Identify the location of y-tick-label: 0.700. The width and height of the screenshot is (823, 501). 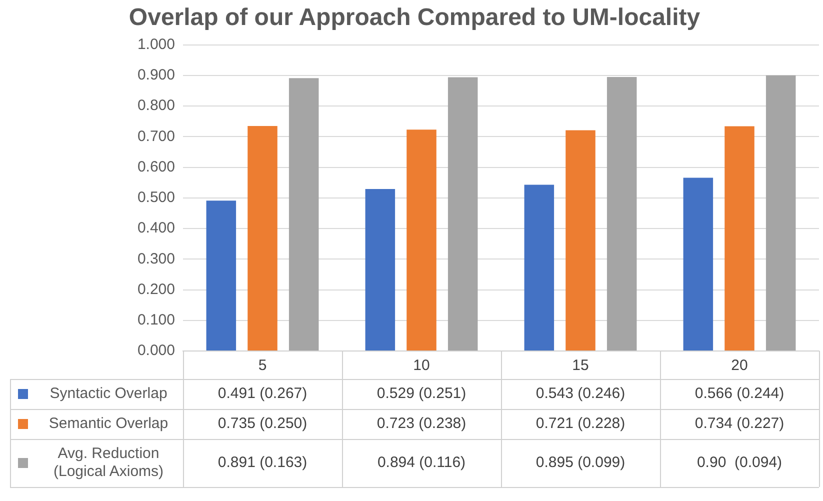
(156, 136).